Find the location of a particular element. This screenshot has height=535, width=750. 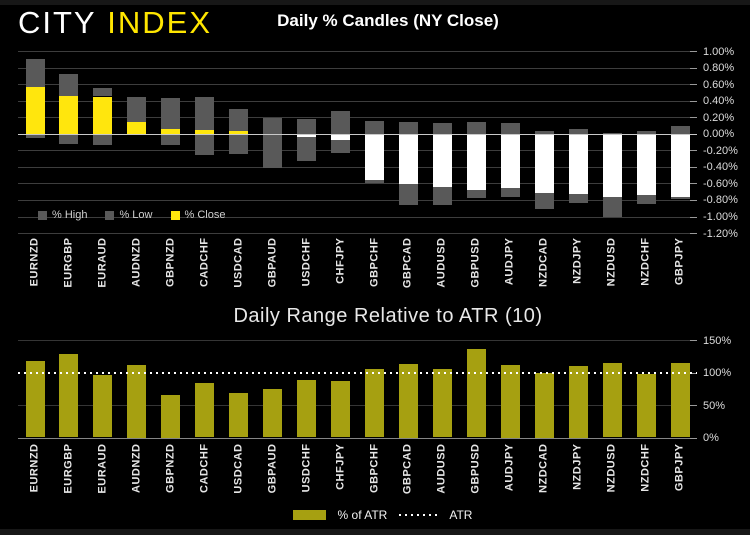

x-label-gbpchf: GBPCHF is located at coordinates (374, 468).